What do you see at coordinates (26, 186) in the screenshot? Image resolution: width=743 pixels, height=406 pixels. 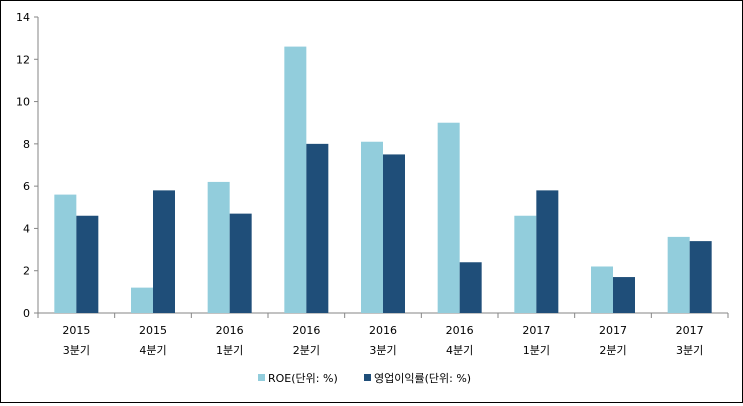 I see `y-tick-label: 6` at bounding box center [26, 186].